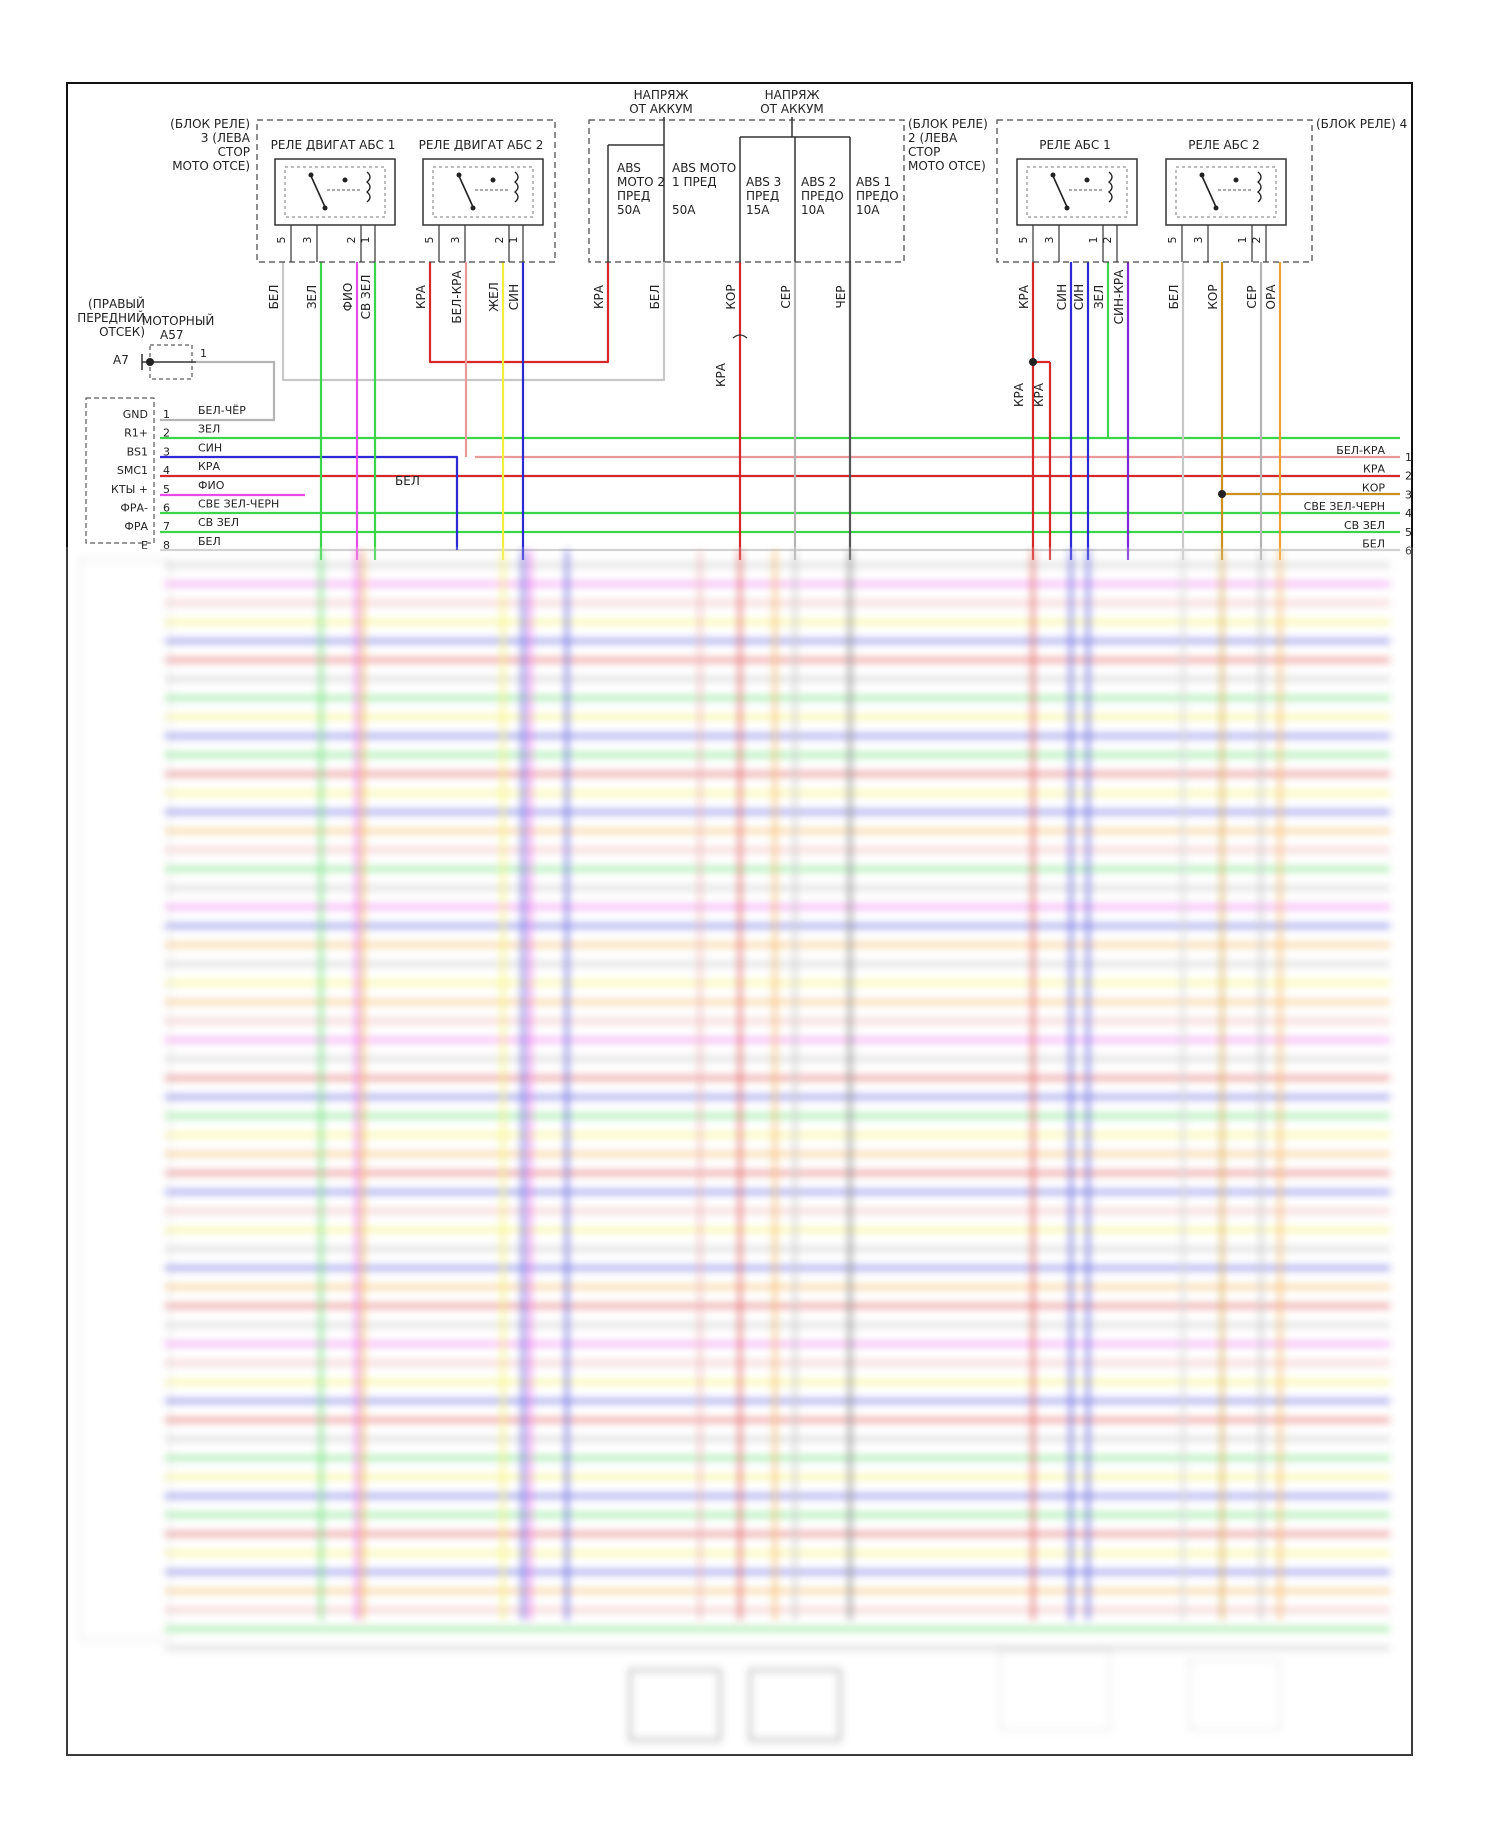  I want to click on ground-id: A7, so click(121, 360).